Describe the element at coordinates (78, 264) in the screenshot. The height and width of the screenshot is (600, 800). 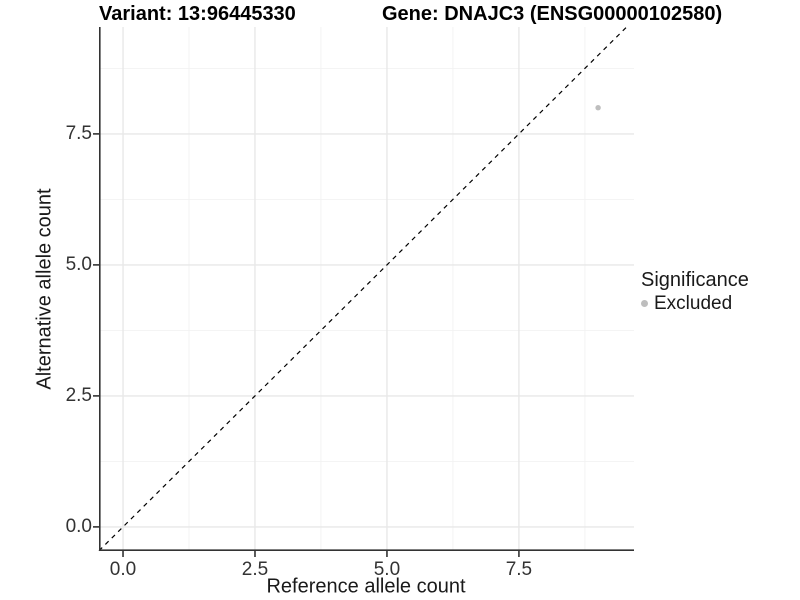
I see `y-tick-label: 5.0` at that location.